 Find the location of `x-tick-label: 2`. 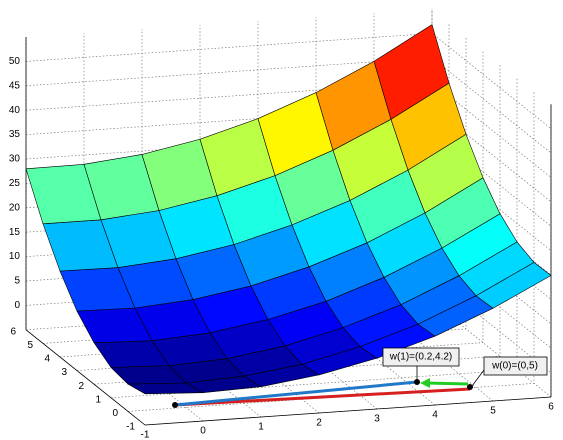

x-tick-label: 2 is located at coordinates (319, 423).